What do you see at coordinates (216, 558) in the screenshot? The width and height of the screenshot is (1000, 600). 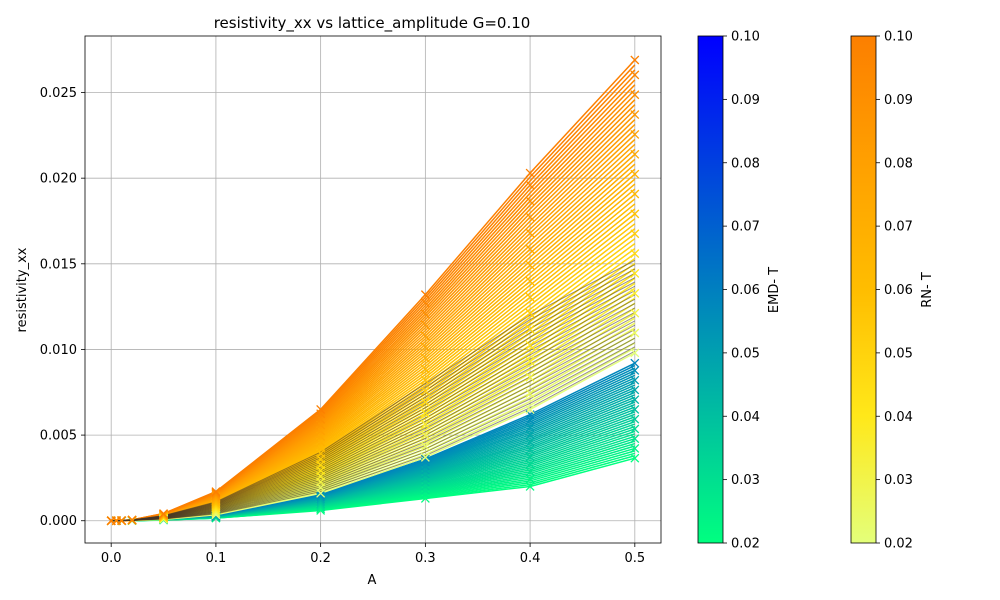 I see `x-tick-label: 0.1` at bounding box center [216, 558].